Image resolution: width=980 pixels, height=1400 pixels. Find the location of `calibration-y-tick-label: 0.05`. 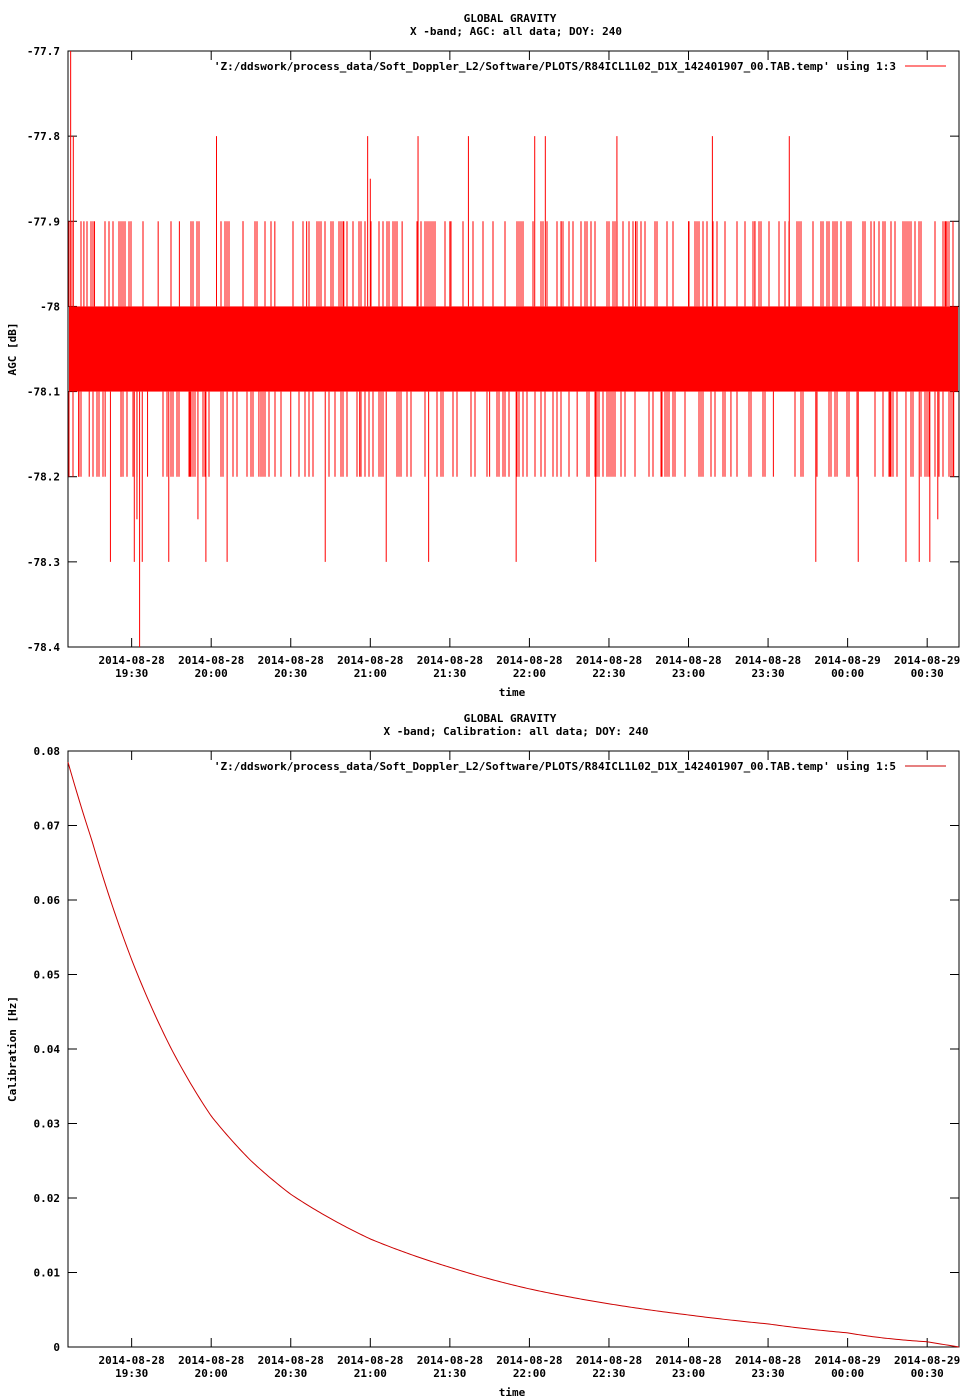

calibration-y-tick-label: 0.05 is located at coordinates (47, 975).